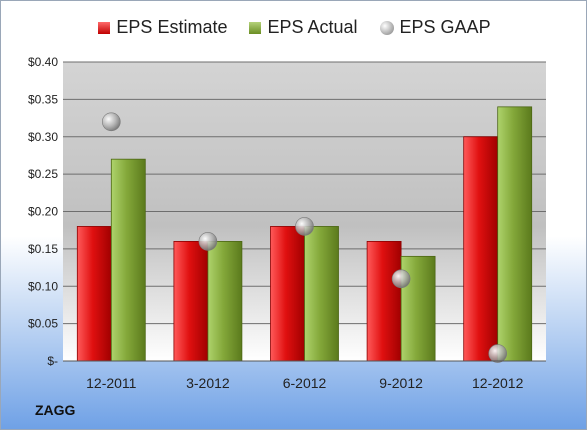 This screenshot has height=430, width=587. Describe the element at coordinates (43, 249) in the screenshot. I see `y-tick-label: $0.15` at that location.